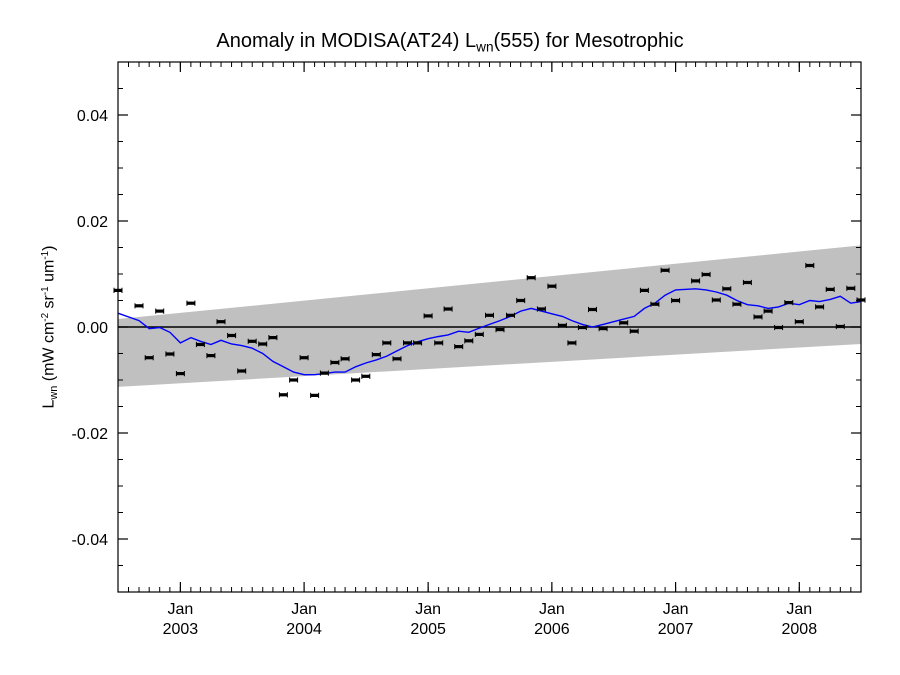  Describe the element at coordinates (676, 629) in the screenshot. I see `x-tick-year-4: 2007` at that location.